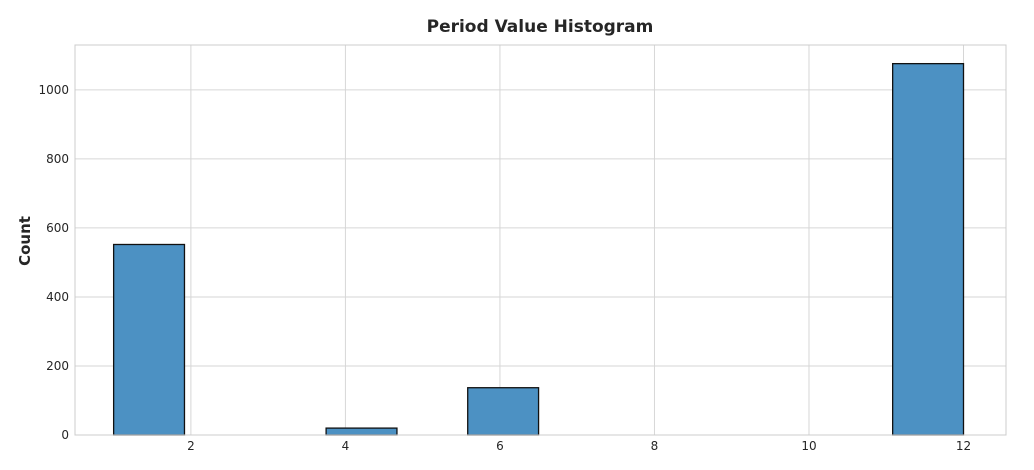  I want to click on x-tick-label: 4, so click(346, 446).